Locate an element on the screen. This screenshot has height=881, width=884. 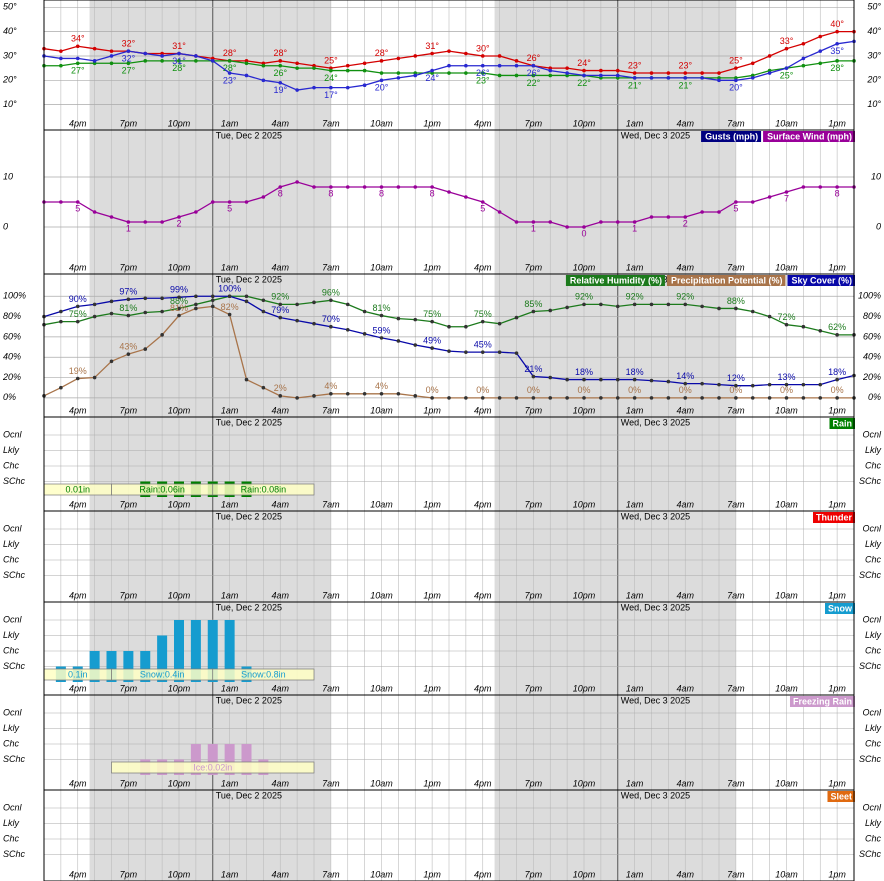
value-label: 34° is located at coordinates (78, 39).